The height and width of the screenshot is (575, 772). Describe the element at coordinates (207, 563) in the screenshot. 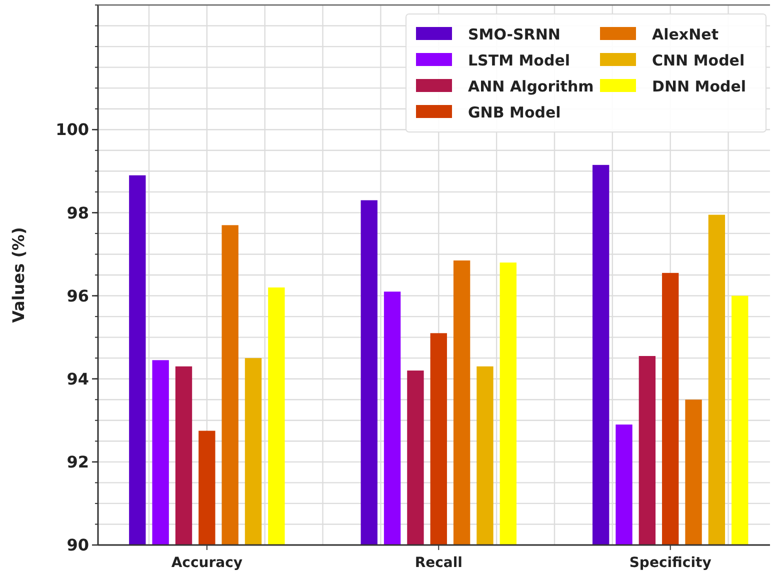

I see `x-tick-label: Accuracy` at that location.